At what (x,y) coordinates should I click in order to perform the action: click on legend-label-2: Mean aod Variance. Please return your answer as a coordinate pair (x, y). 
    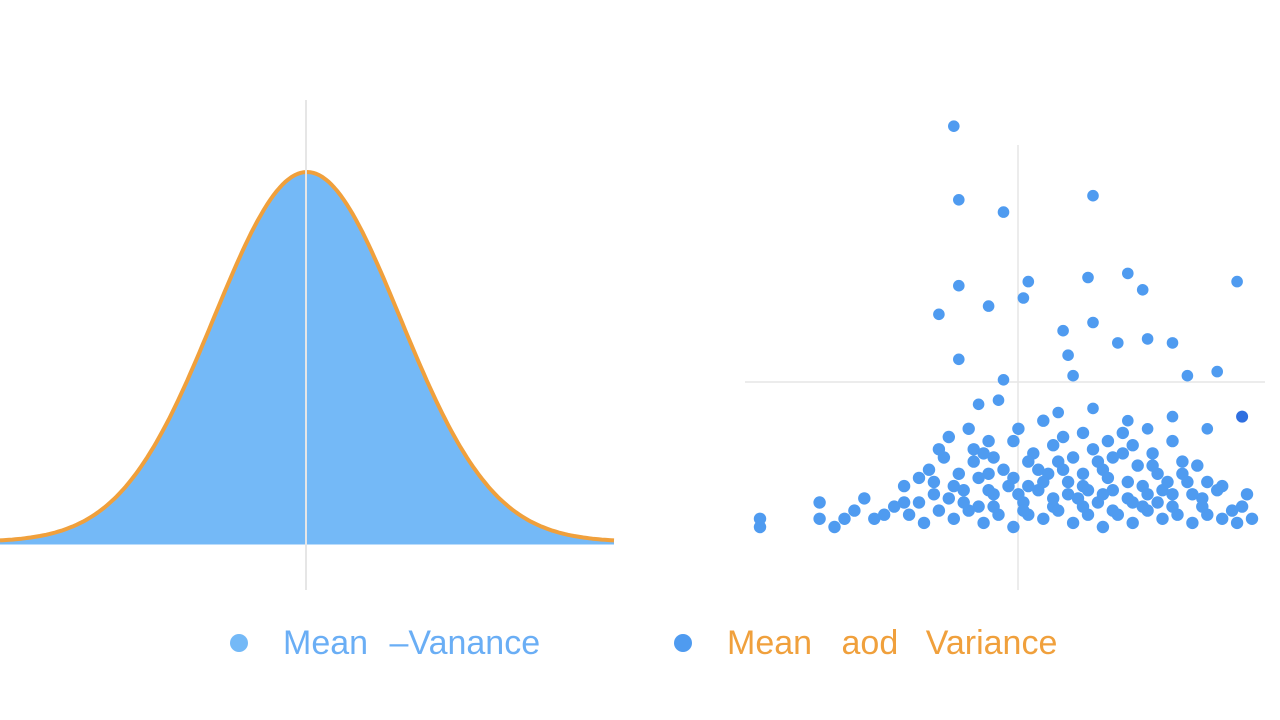
    Looking at the image, I should click on (892, 643).